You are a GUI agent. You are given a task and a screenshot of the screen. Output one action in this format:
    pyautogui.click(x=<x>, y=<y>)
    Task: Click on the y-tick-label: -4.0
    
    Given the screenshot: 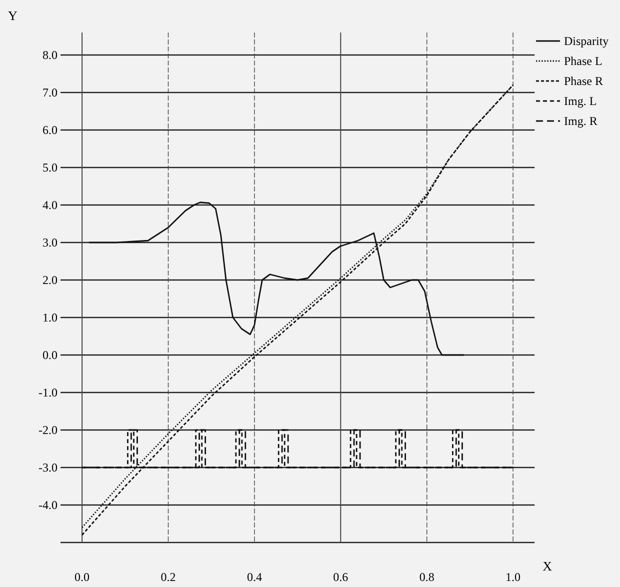 What is the action you would take?
    pyautogui.click(x=48, y=505)
    